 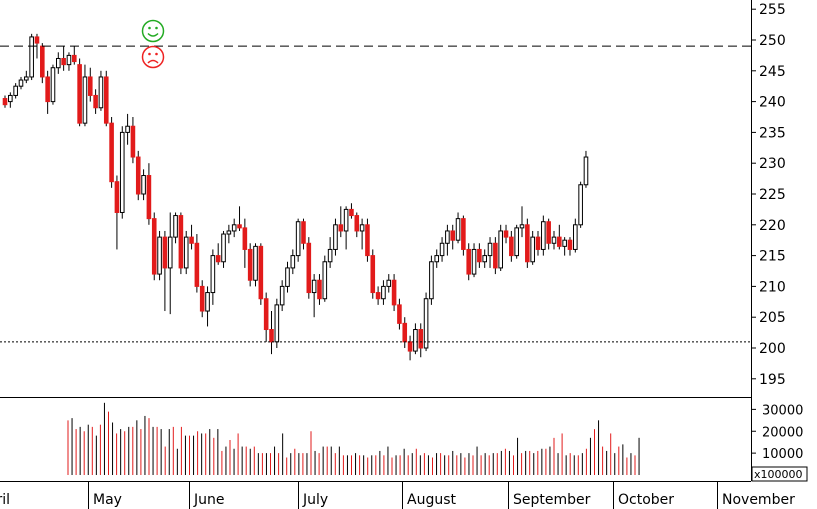 What do you see at coordinates (782, 432) in the screenshot?
I see `volume-tick-label: 20000` at bounding box center [782, 432].